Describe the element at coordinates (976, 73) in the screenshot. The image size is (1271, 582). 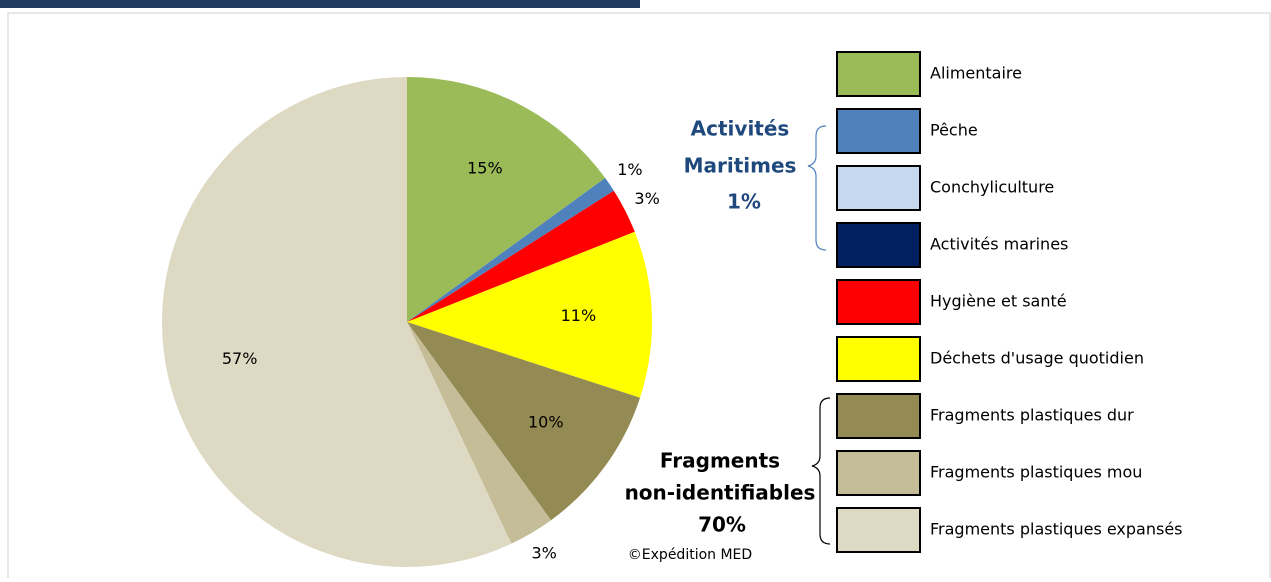
I see `legend-label: Alimentaire` at that location.